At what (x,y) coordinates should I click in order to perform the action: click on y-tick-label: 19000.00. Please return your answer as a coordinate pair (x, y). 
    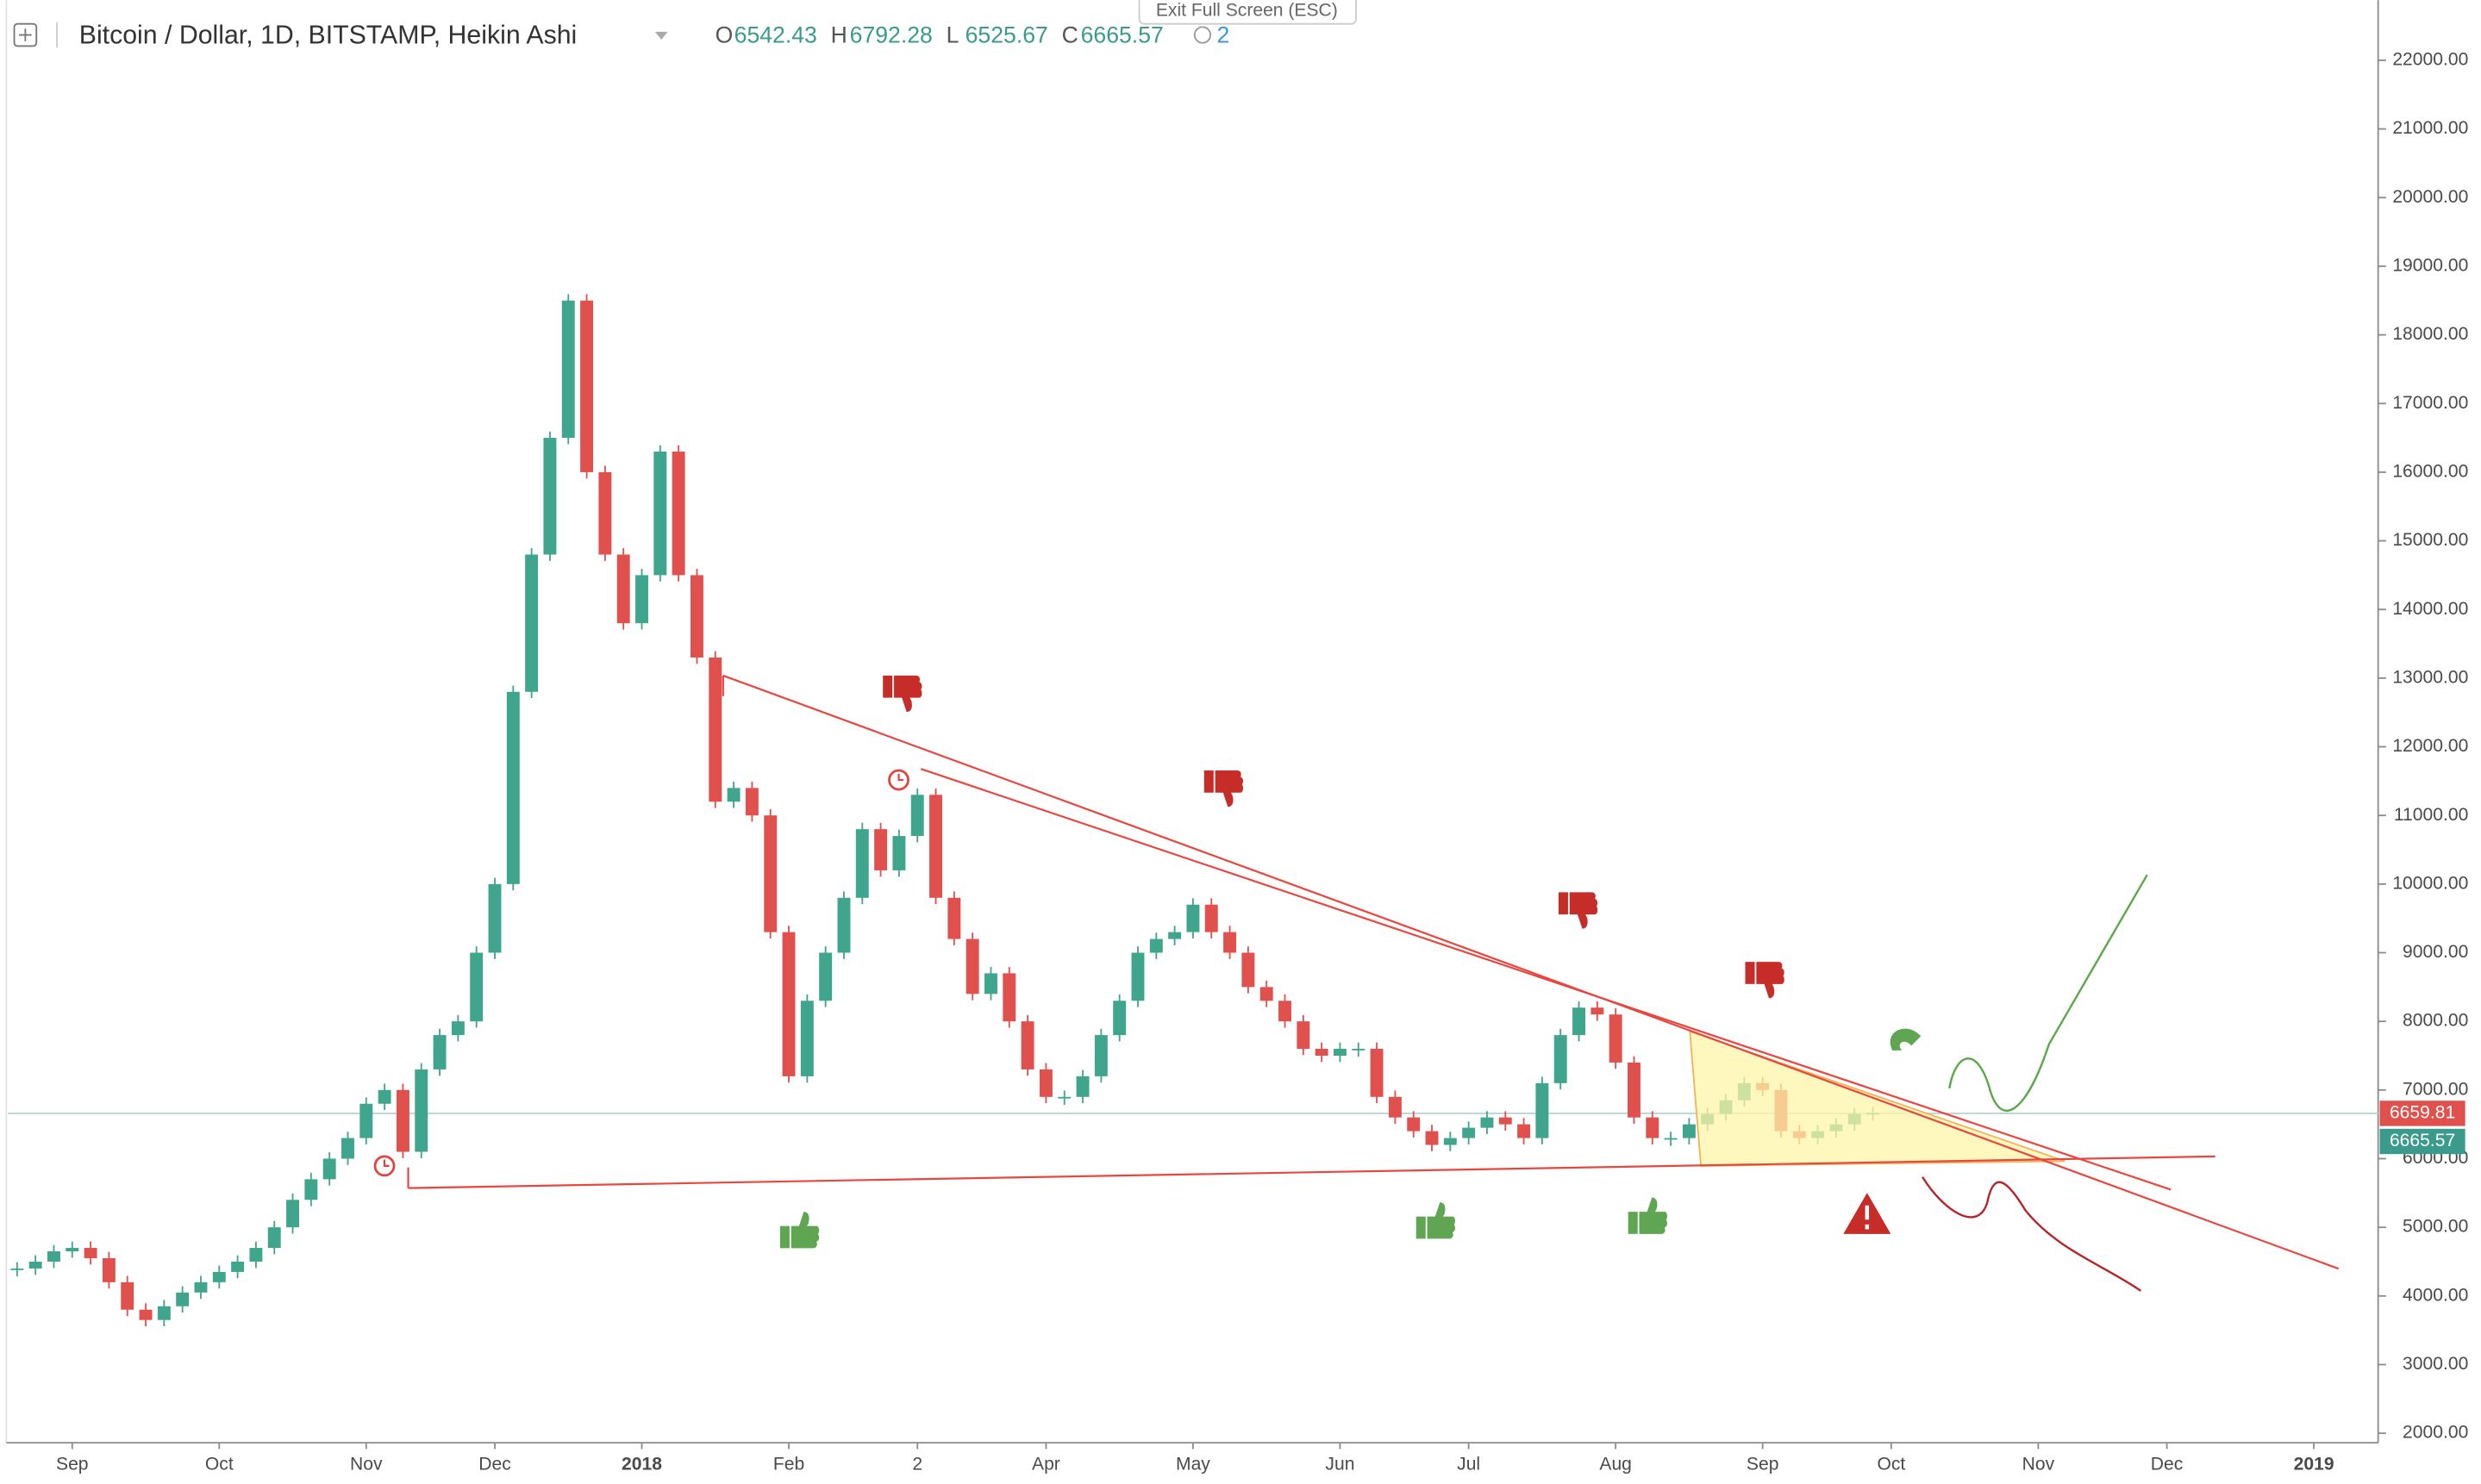
    Looking at the image, I should click on (2430, 266).